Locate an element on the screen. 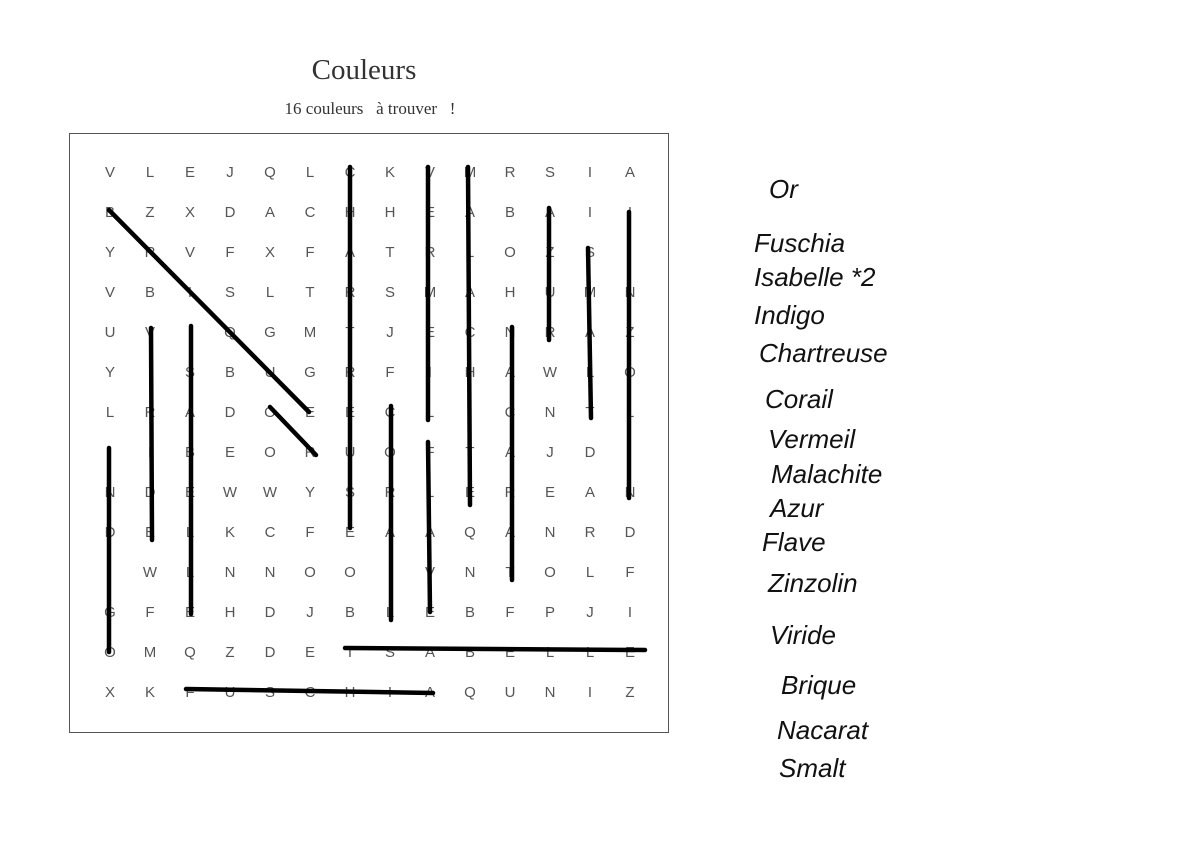 The height and width of the screenshot is (852, 1202). grid-cell: X is located at coordinates (109, 692).